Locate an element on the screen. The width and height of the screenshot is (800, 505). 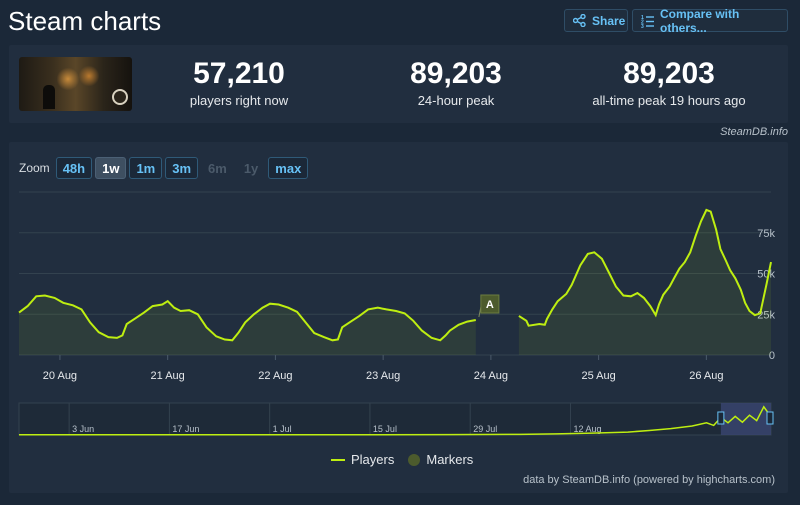
chart-legend: Players Markers is located at coordinates (402, 459).